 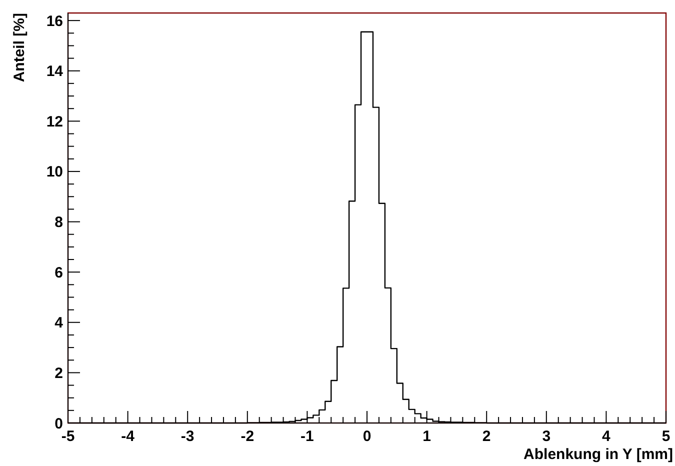 What do you see at coordinates (54, 121) in the screenshot?
I see `y-tick-label: 12` at bounding box center [54, 121].